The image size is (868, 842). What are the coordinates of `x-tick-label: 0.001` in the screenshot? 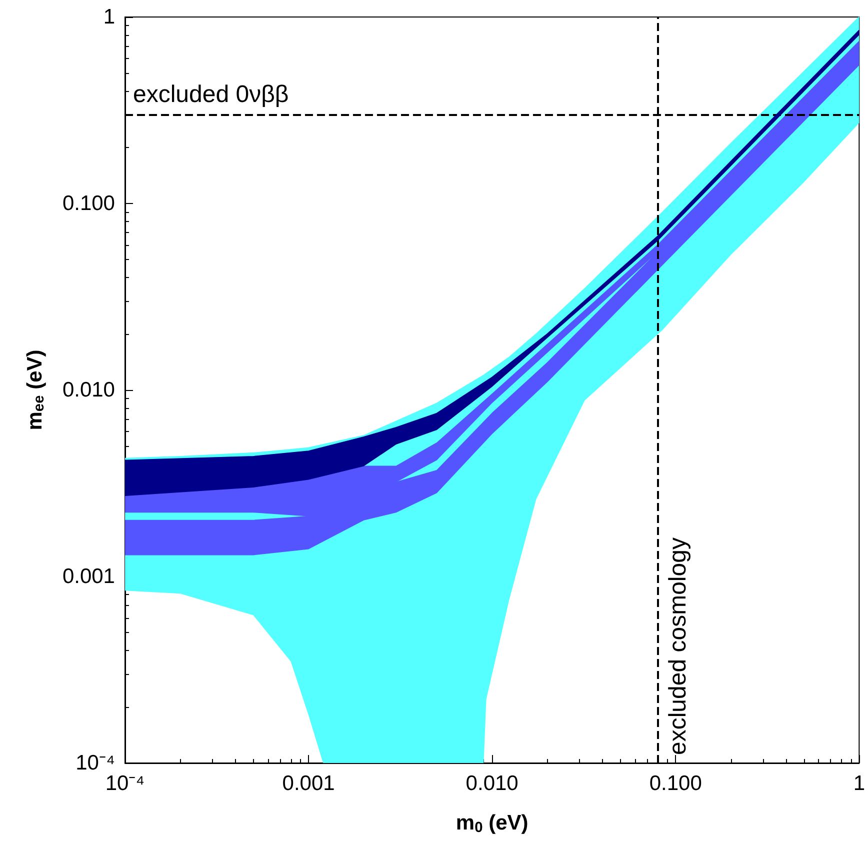 It's located at (308, 783).